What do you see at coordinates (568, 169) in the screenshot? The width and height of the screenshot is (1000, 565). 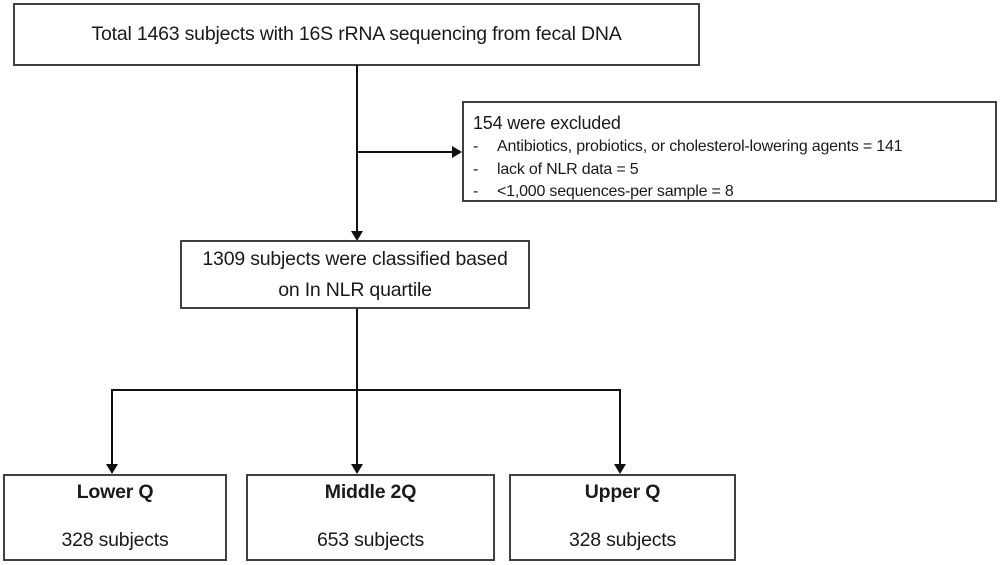 I see `excluded-item-text: lack of NLR data = 5` at bounding box center [568, 169].